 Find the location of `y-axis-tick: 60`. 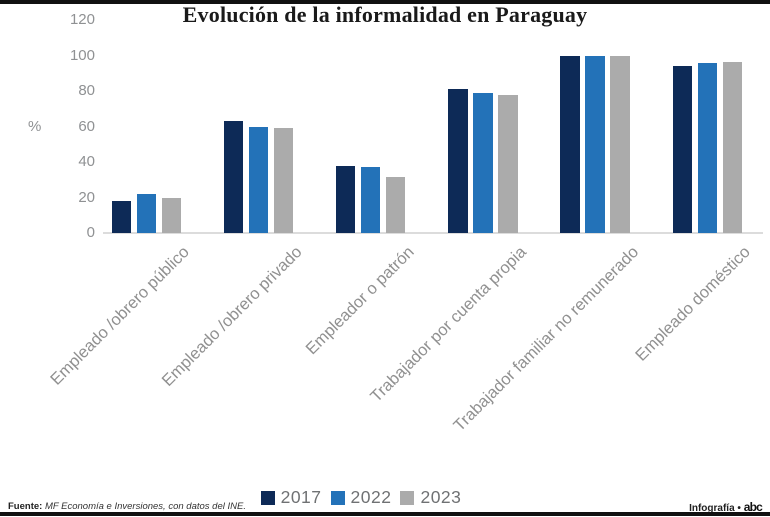

y-axis-tick: 60 is located at coordinates (86, 126).